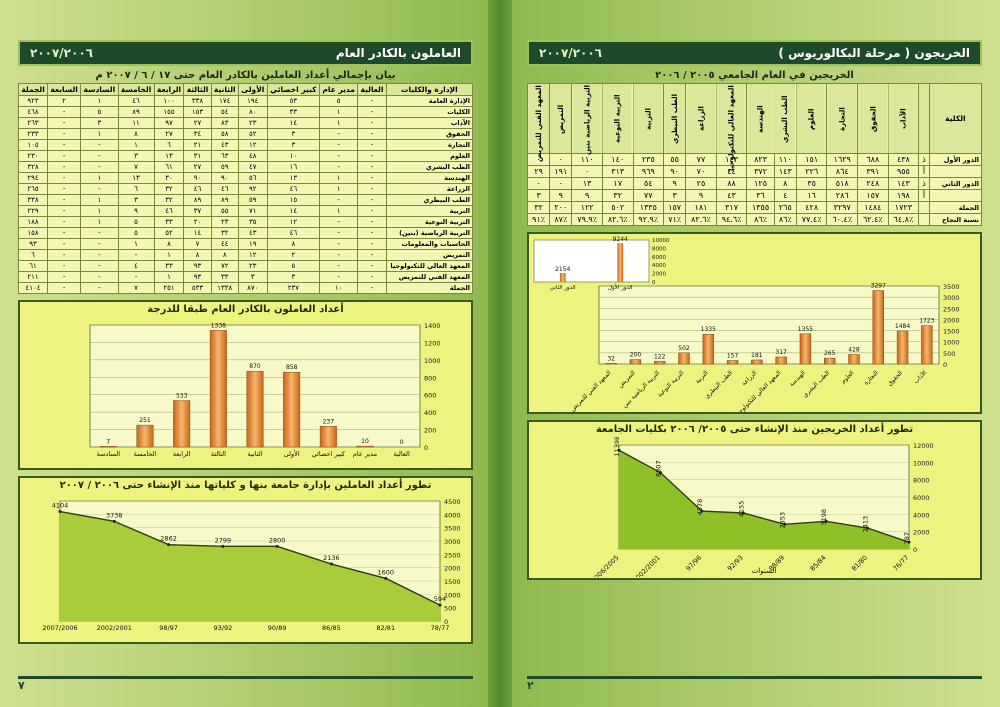  I want to click on staff-table-cell: التمريض, so click(429, 255).